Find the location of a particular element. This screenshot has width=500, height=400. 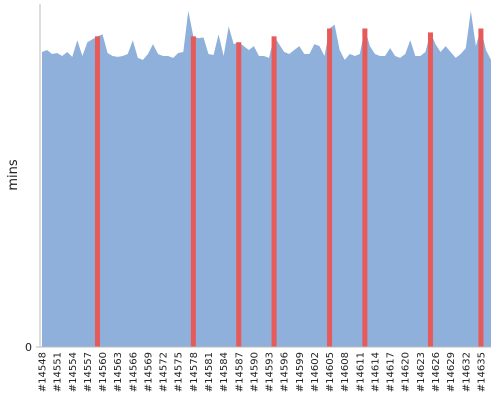

x-tick-label: #14635 is located at coordinates (481, 372).